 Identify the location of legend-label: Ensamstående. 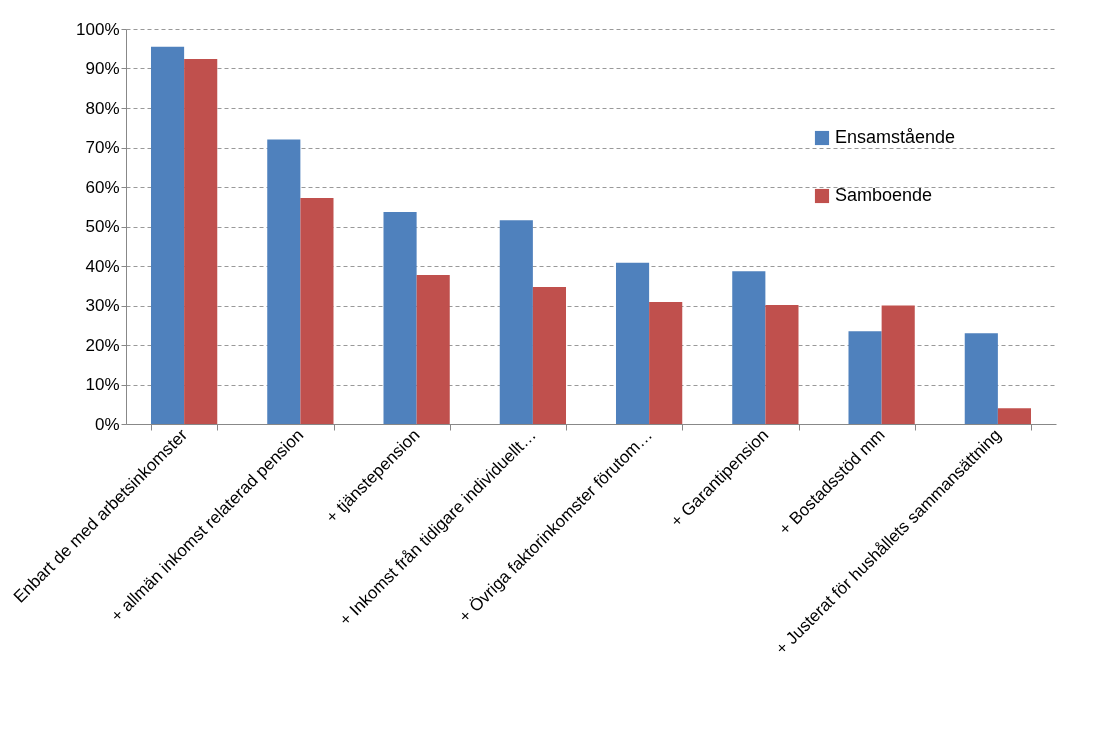
(895, 137).